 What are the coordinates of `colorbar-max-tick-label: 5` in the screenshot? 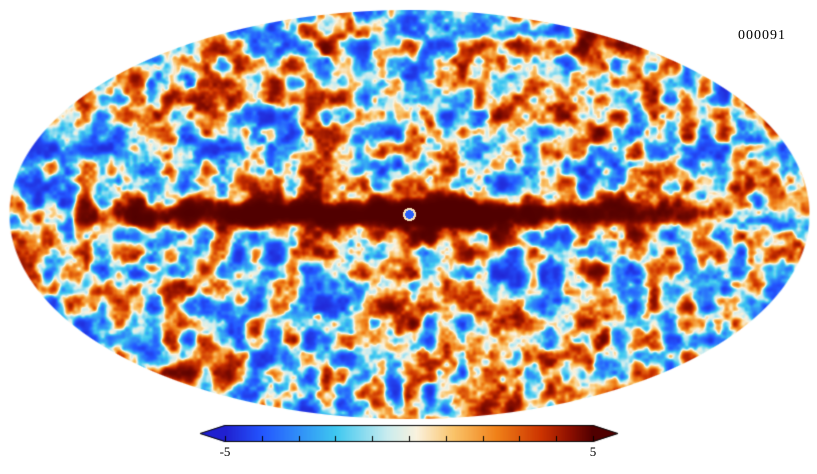 It's located at (593, 451).